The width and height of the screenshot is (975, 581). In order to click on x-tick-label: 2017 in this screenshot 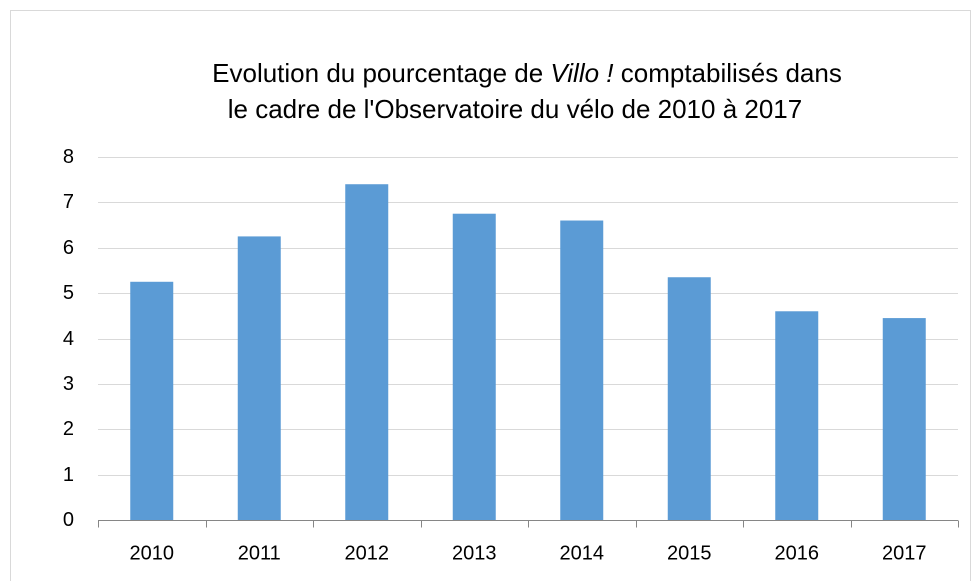, I will do `click(904, 553)`.